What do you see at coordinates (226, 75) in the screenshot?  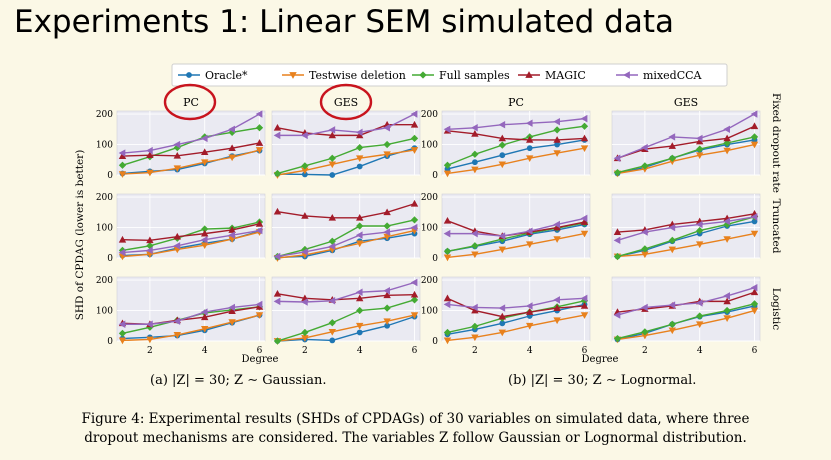 I see `legend-label: Oracle*` at bounding box center [226, 75].